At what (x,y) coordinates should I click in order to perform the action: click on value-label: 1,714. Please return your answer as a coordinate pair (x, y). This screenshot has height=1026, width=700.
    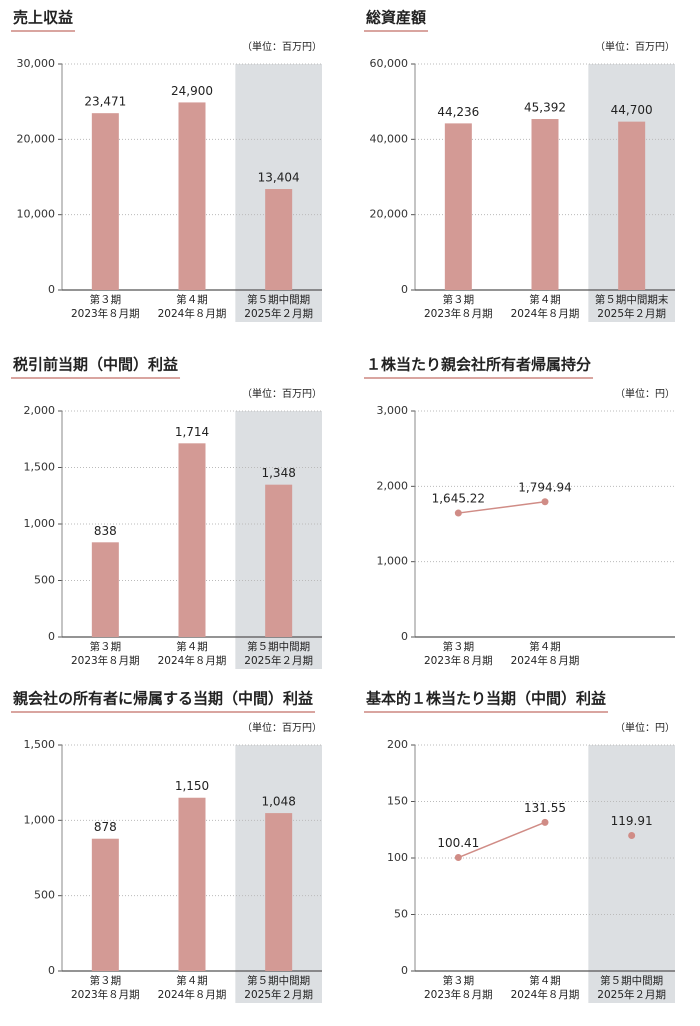
    Looking at the image, I should click on (192, 432).